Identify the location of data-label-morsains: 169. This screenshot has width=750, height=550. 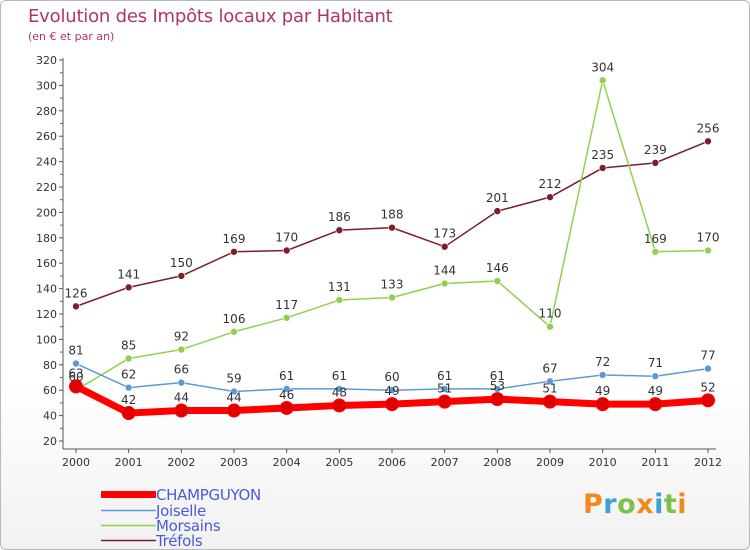
(655, 239).